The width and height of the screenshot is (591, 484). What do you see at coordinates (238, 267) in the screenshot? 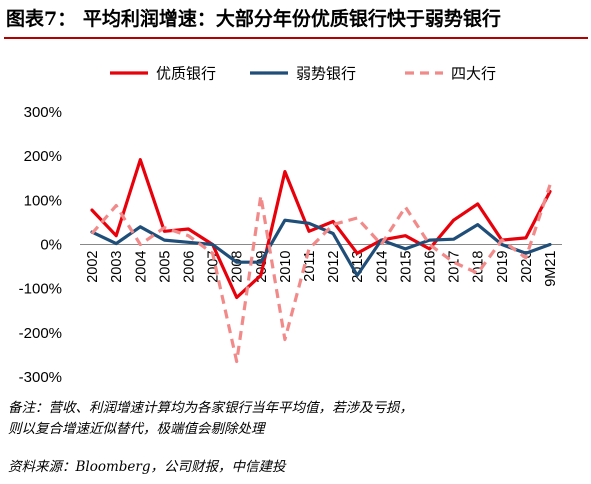
I see `x-tick-label: 2008` at bounding box center [238, 267].